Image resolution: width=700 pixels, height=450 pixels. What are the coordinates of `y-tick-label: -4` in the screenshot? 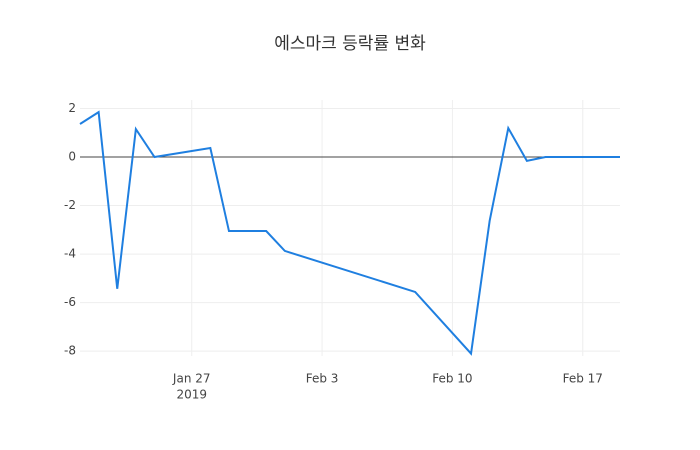 It's located at (70, 254).